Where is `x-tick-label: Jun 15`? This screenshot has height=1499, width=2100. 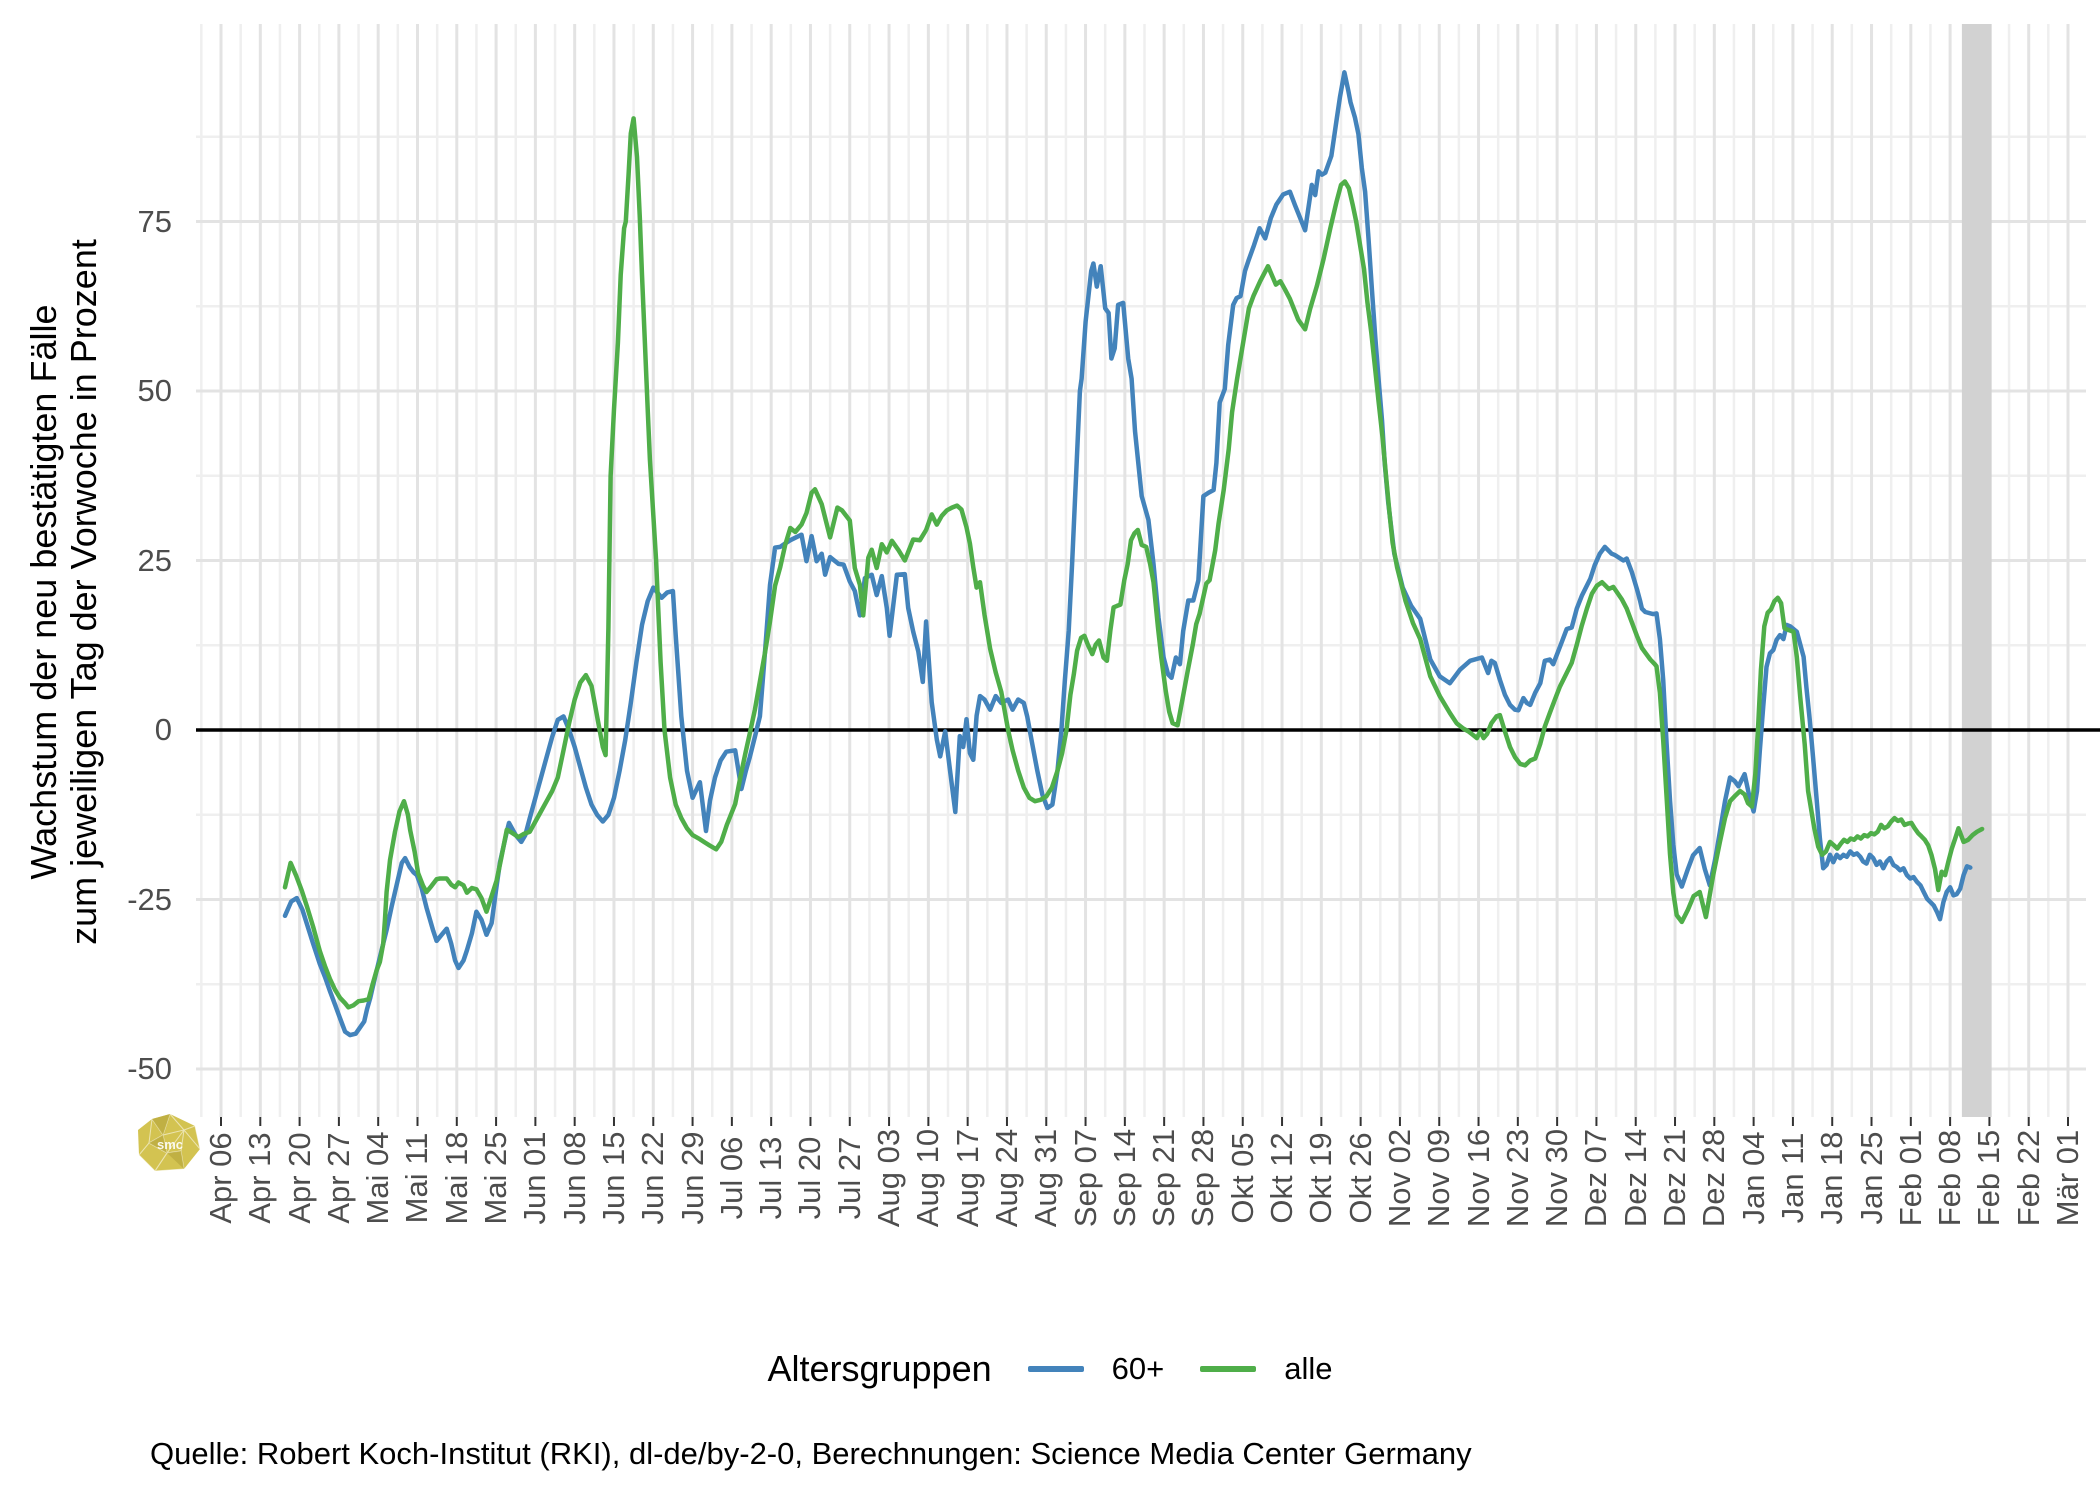
x-tick-label: Jun 15 is located at coordinates (613, 1178).